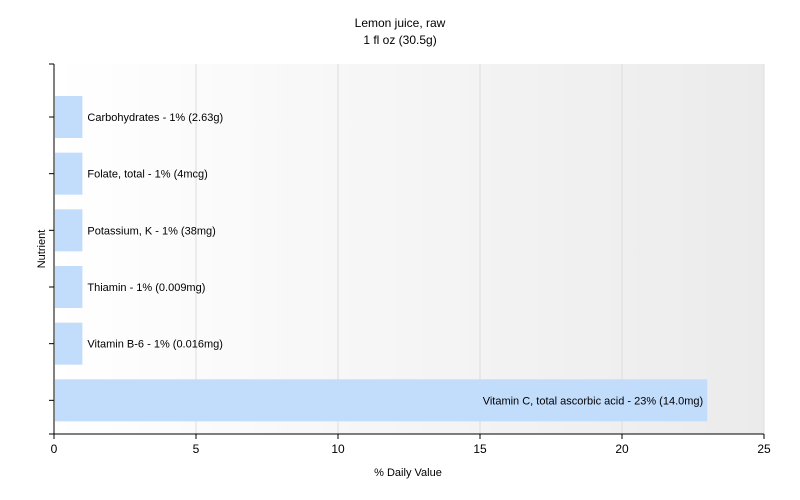 Image resolution: width=800 pixels, height=500 pixels. What do you see at coordinates (400, 23) in the screenshot?
I see `chart-title: Lemon juice, raw` at bounding box center [400, 23].